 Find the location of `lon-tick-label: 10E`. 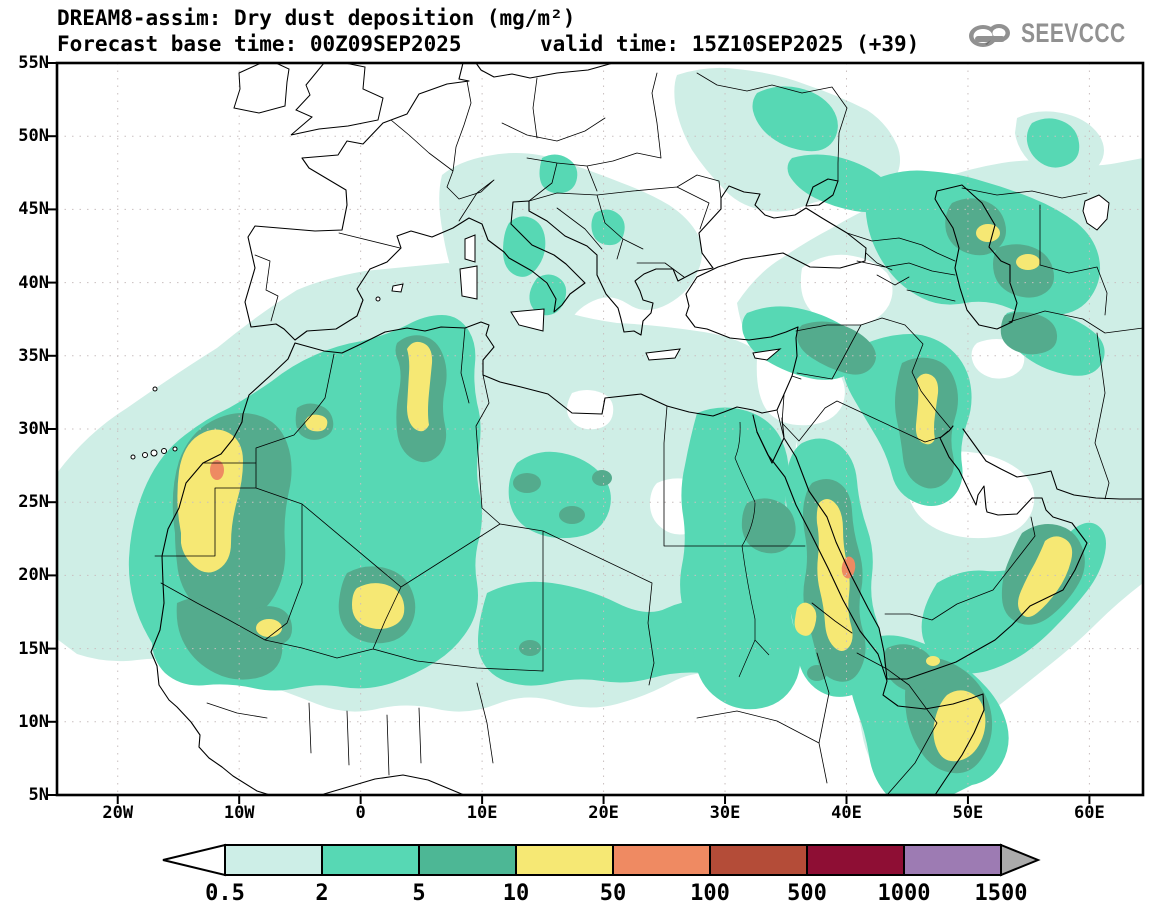

lon-tick-label: 10E is located at coordinates (482, 813).